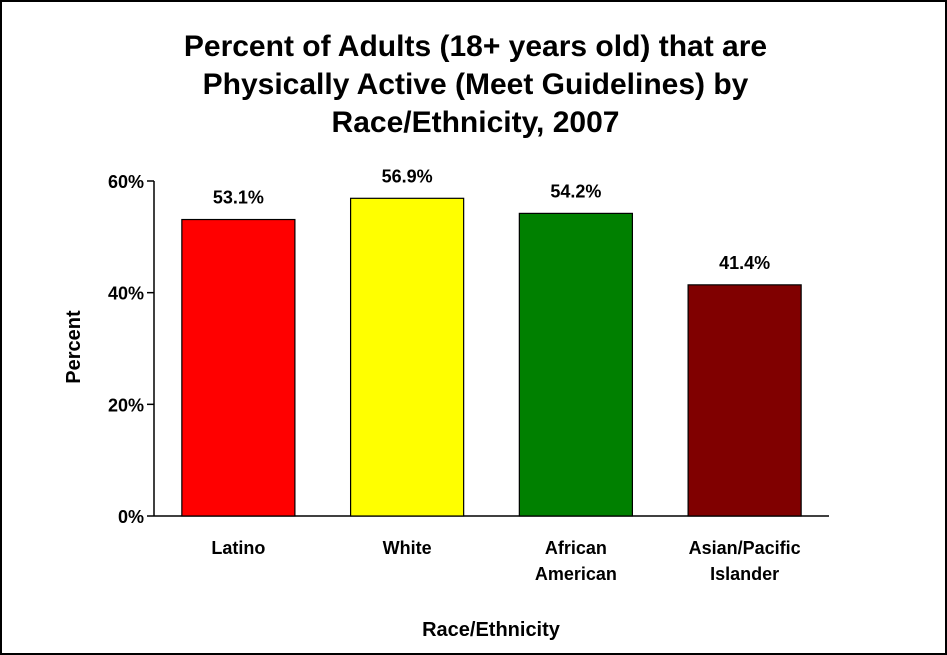 The image size is (947, 655). I want to click on x-axis-title: Race/Ethnicity, so click(491, 630).